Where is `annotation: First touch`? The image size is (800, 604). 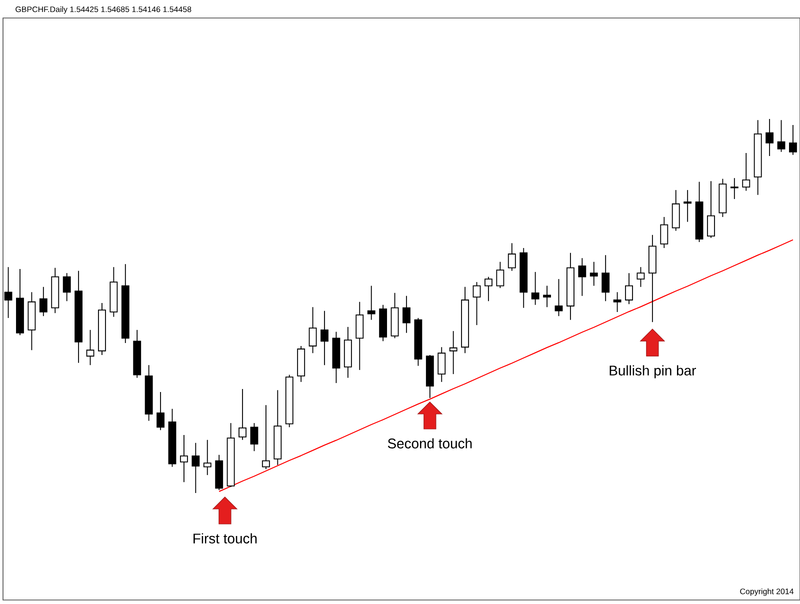 annotation: First touch is located at coordinates (225, 538).